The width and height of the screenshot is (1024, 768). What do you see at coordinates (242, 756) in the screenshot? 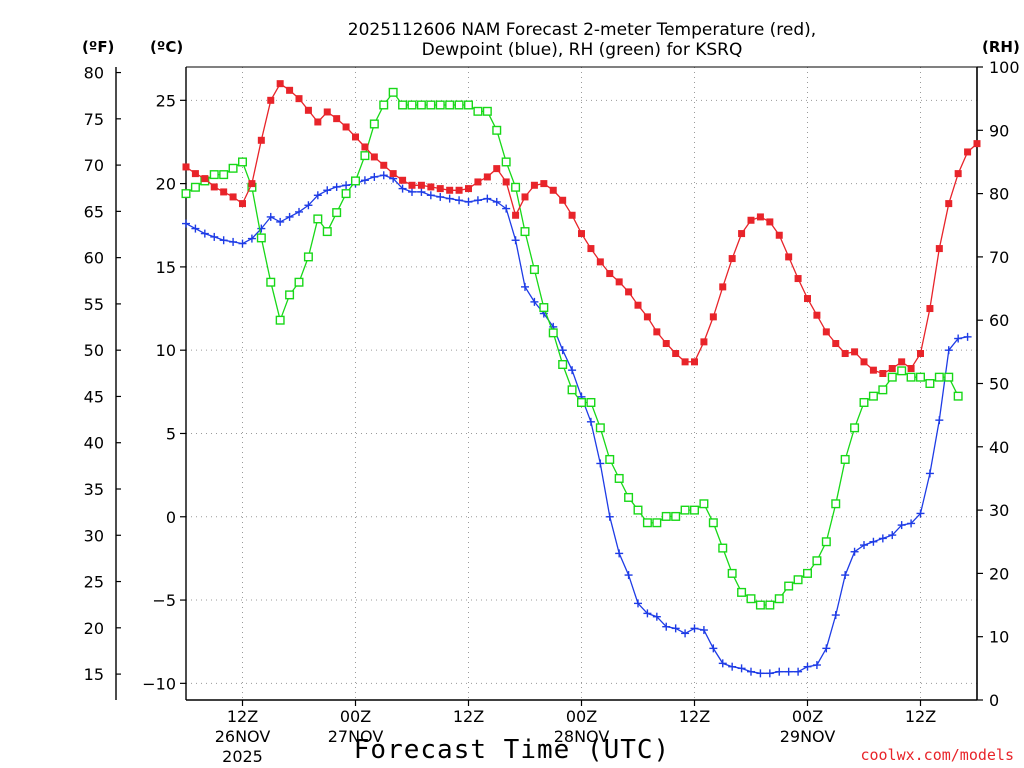
I see `x-tick-year-label: 2025` at bounding box center [242, 756].